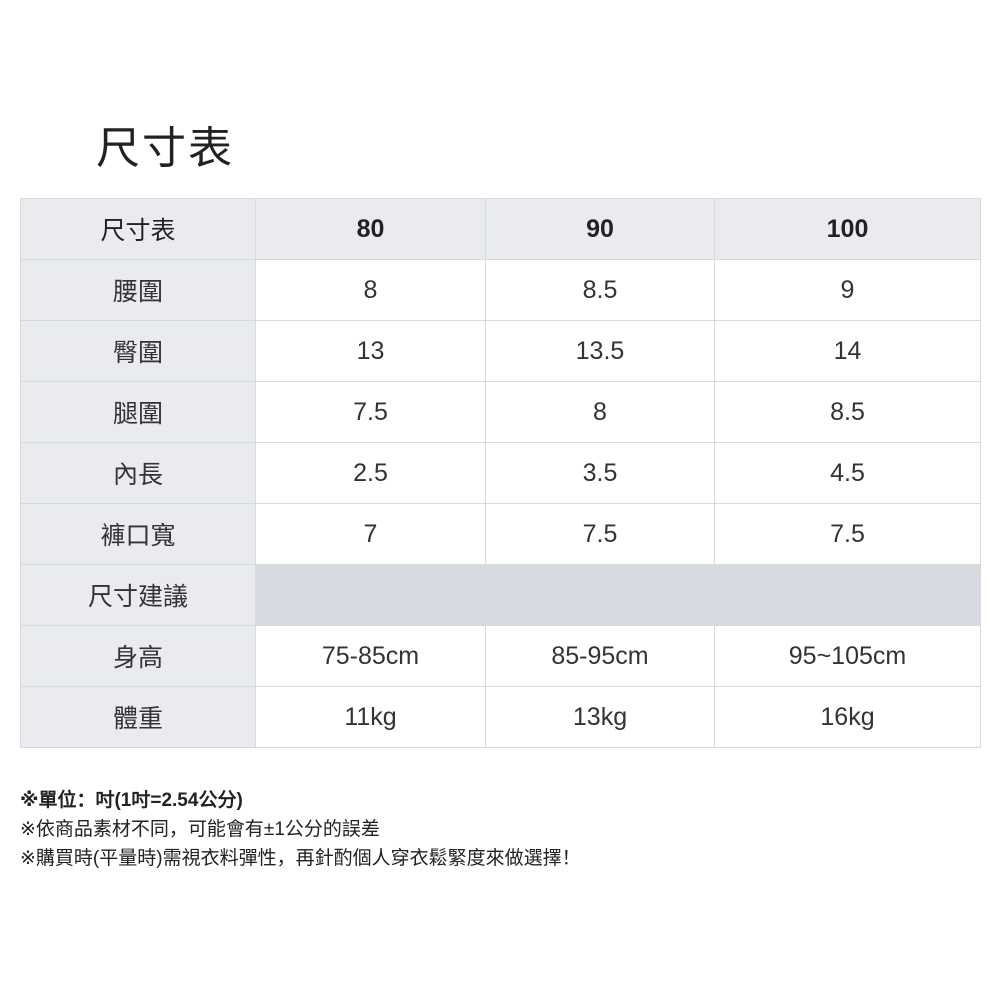  I want to click on table-row: 腰圍 8 8.5 9, so click(500, 290).